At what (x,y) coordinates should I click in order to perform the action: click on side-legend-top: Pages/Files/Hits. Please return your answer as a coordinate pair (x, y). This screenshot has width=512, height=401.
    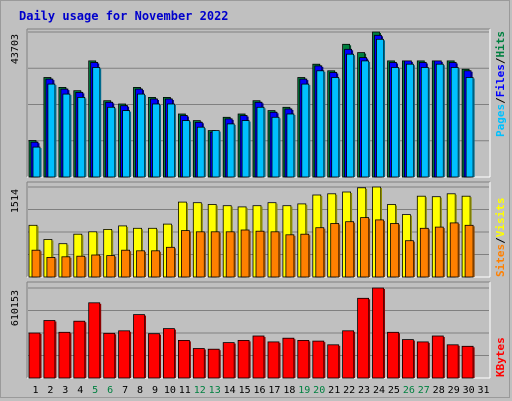
    Looking at the image, I should click on (500, 84).